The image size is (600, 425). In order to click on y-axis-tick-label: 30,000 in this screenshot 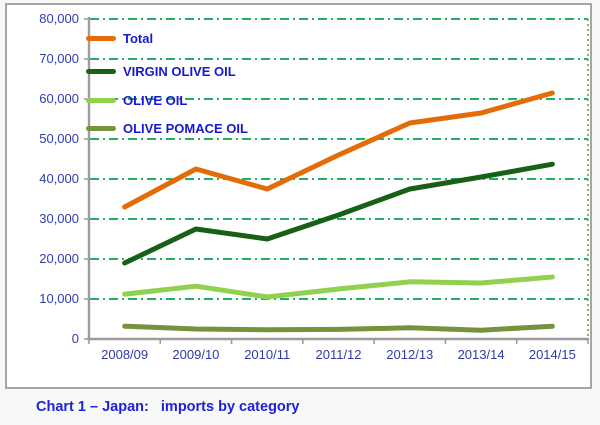, I will do `click(59, 218)`.